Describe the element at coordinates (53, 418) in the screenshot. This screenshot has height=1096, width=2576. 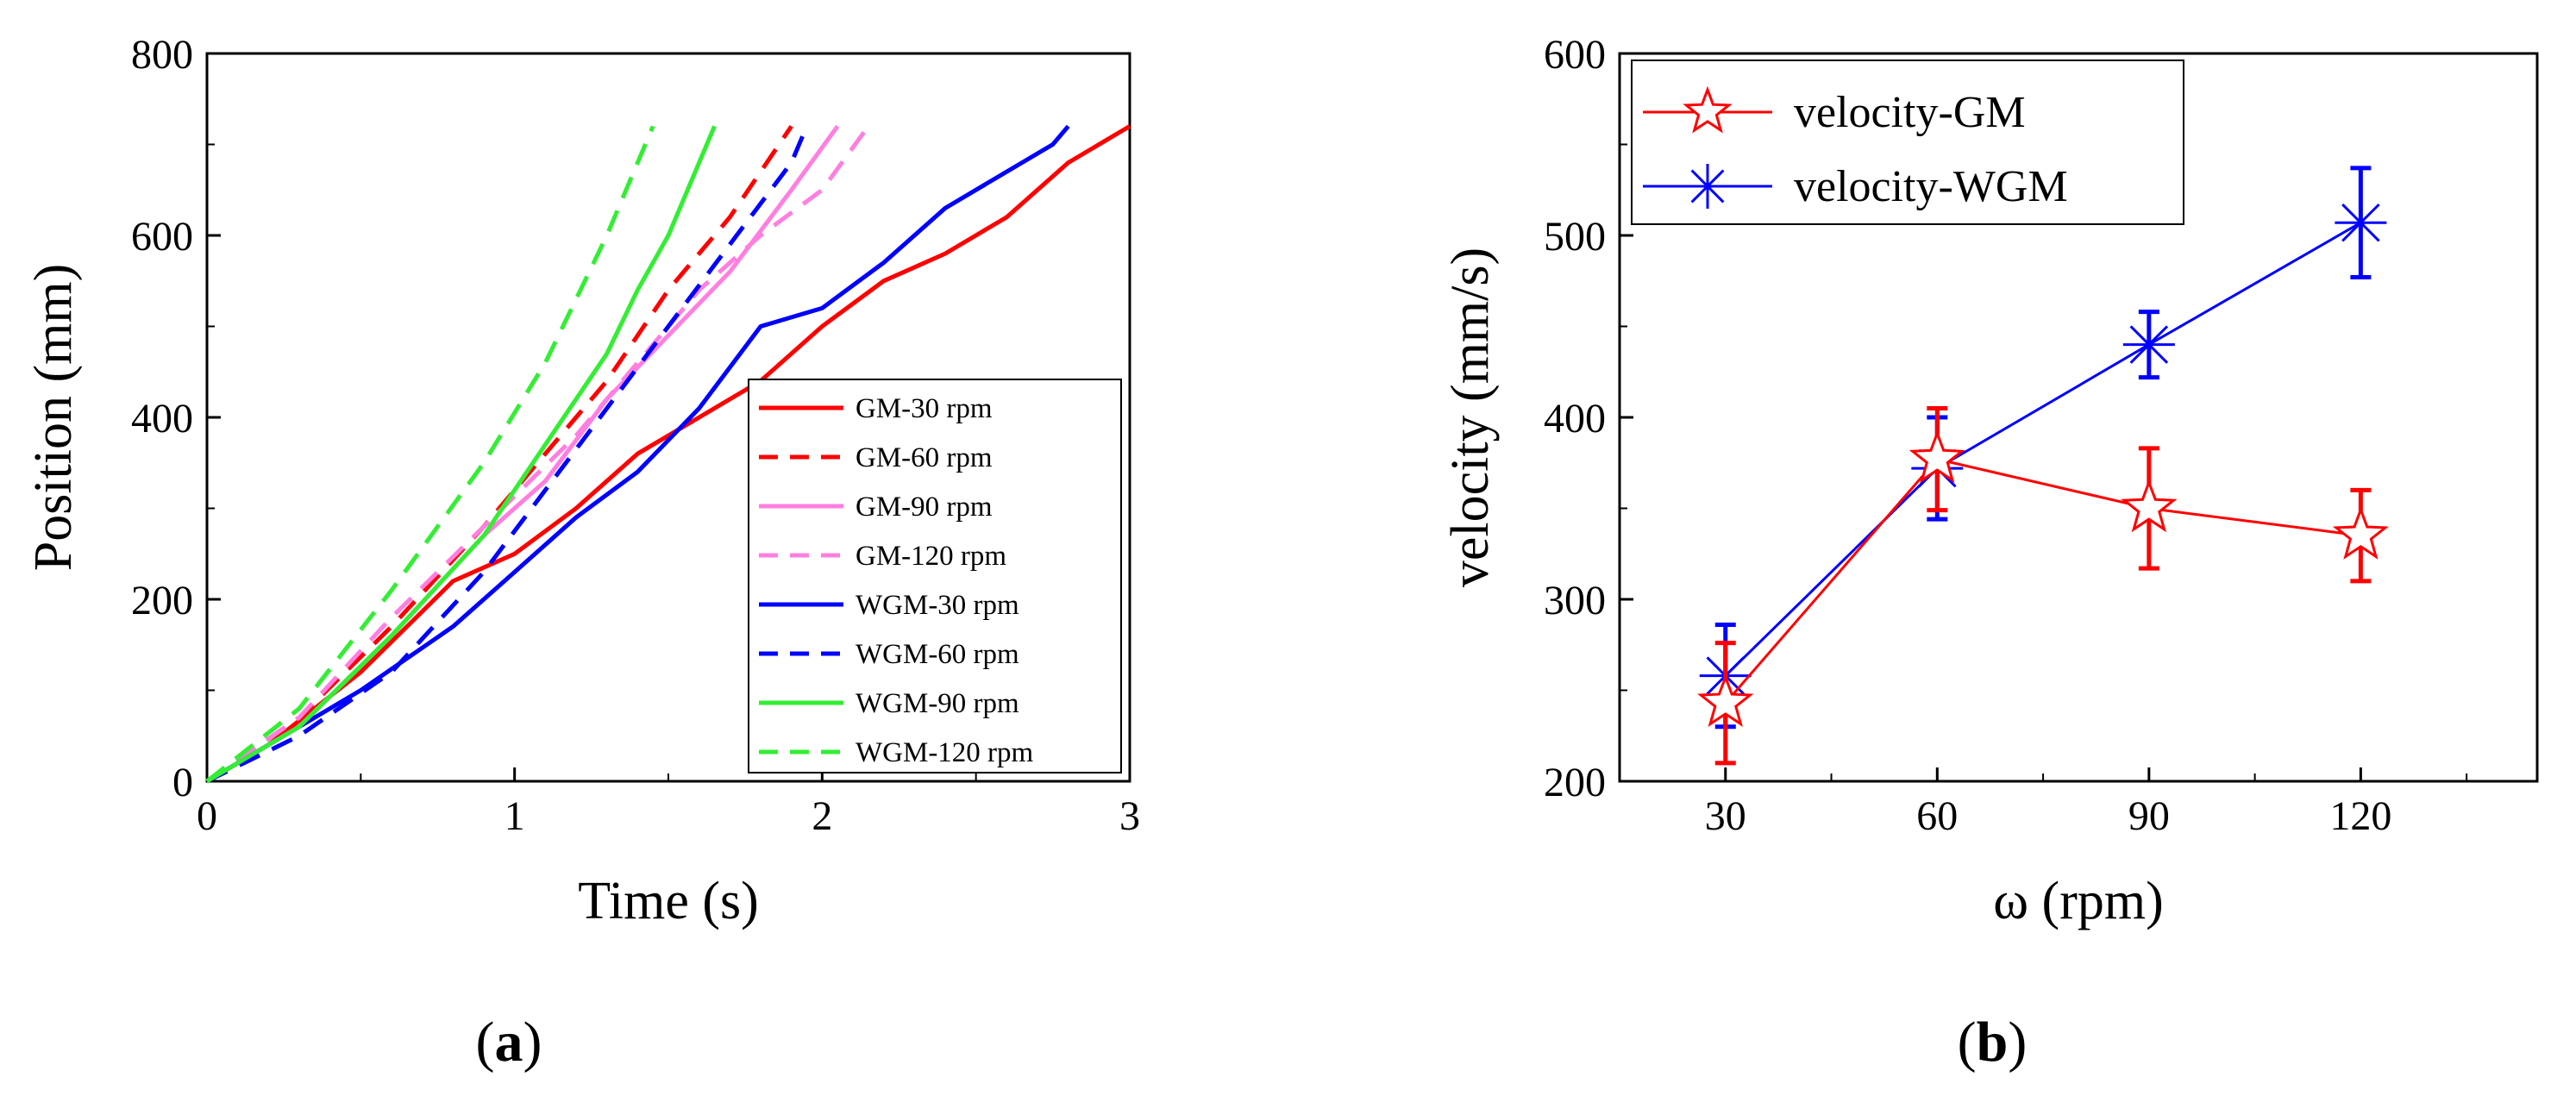
I see `y-axis-label-a: Position (mm)` at that location.